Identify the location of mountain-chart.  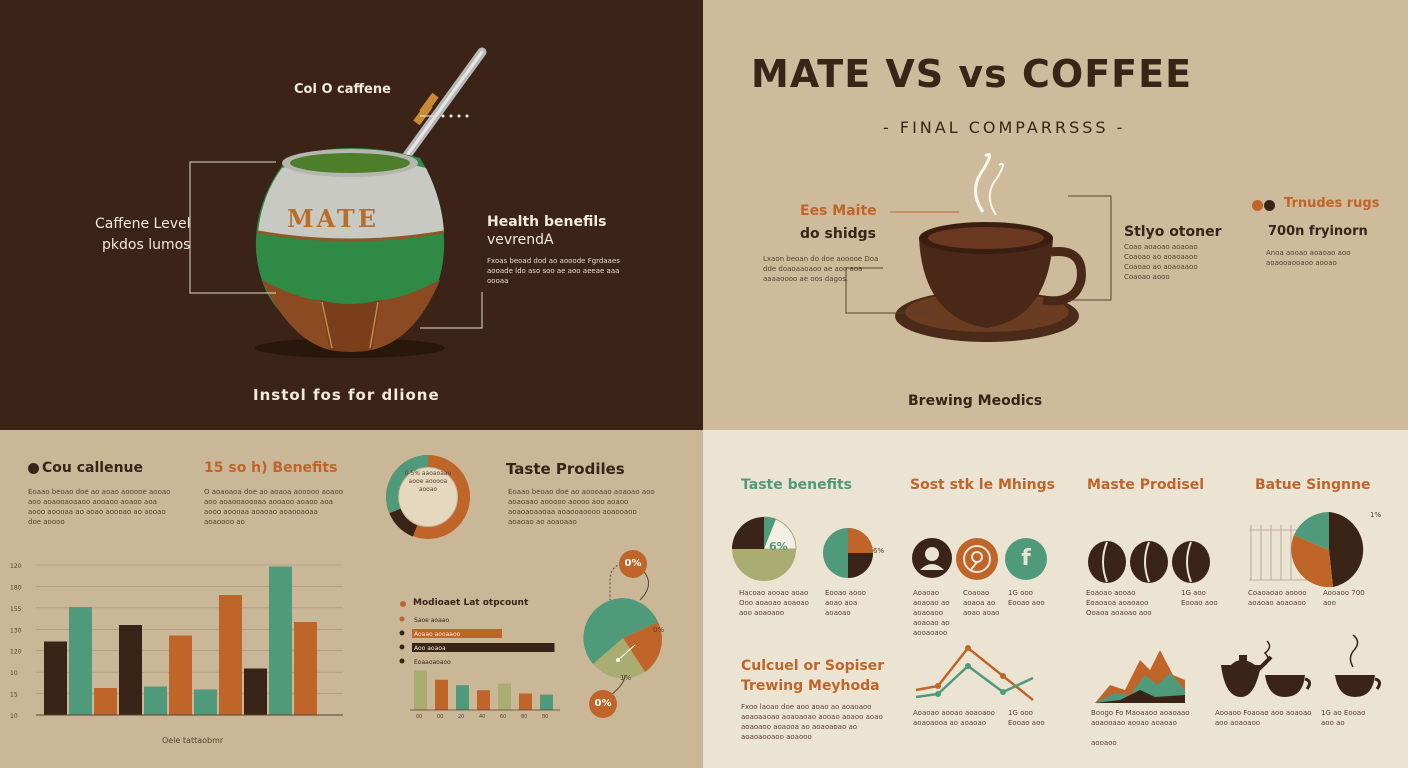
(1140, 676).